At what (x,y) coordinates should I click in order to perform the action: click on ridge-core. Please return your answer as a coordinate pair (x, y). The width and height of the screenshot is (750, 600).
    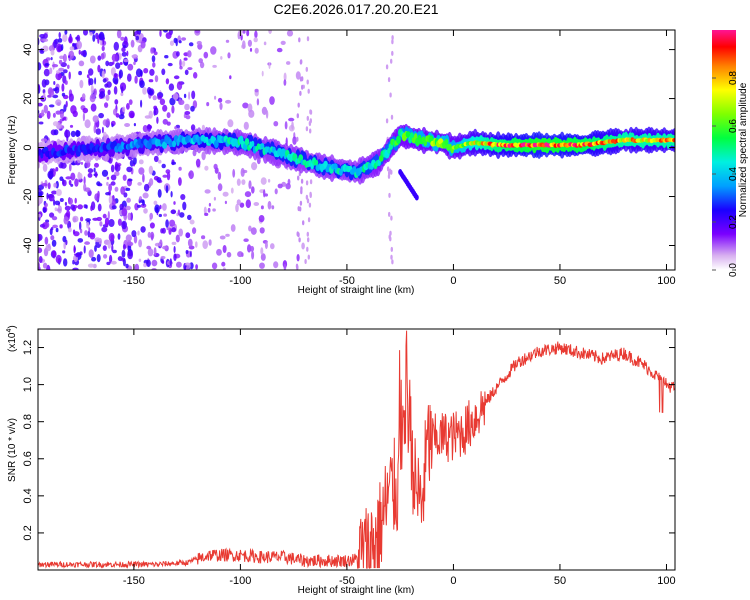
    Looking at the image, I should click on (446, 142).